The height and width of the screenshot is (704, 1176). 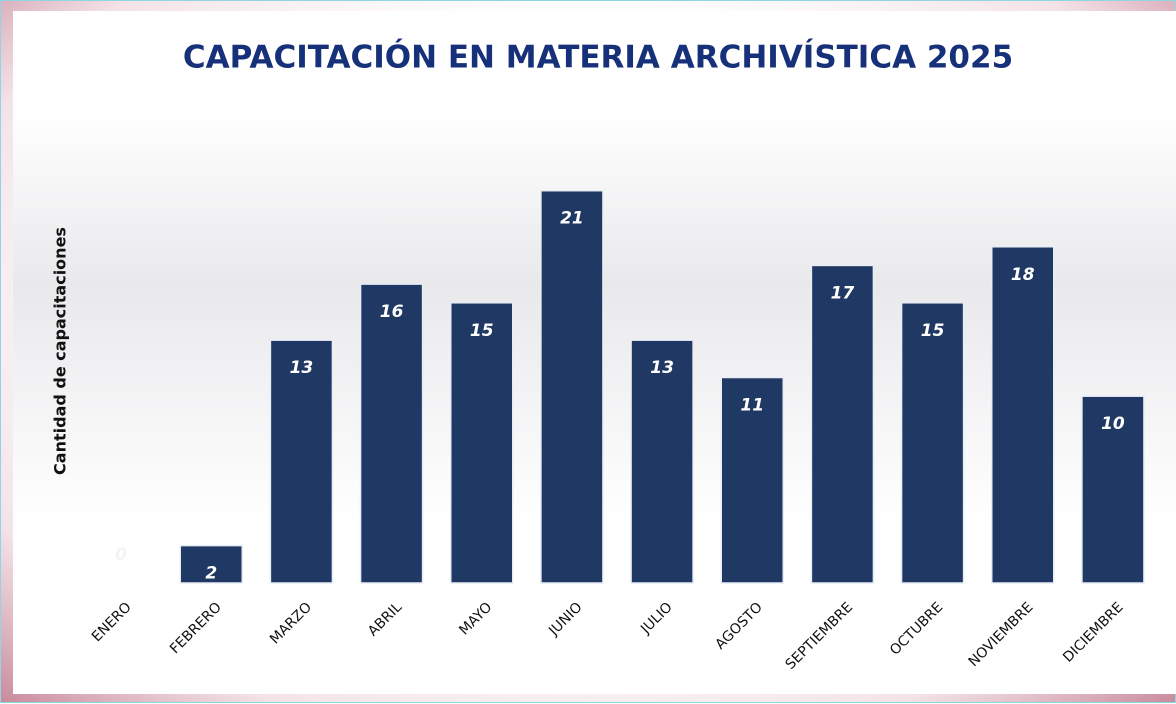 What do you see at coordinates (112, 622) in the screenshot?
I see `x-tick-label: ENERO` at bounding box center [112, 622].